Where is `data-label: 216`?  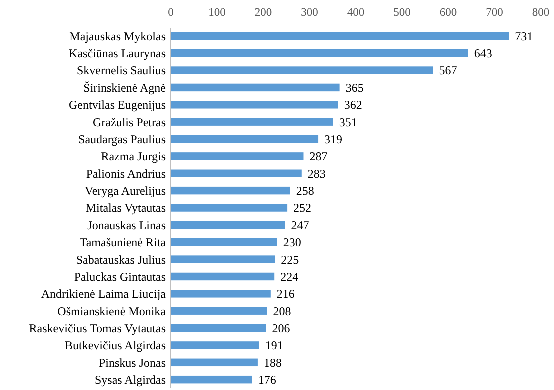
data-label: 216 is located at coordinates (285, 294).